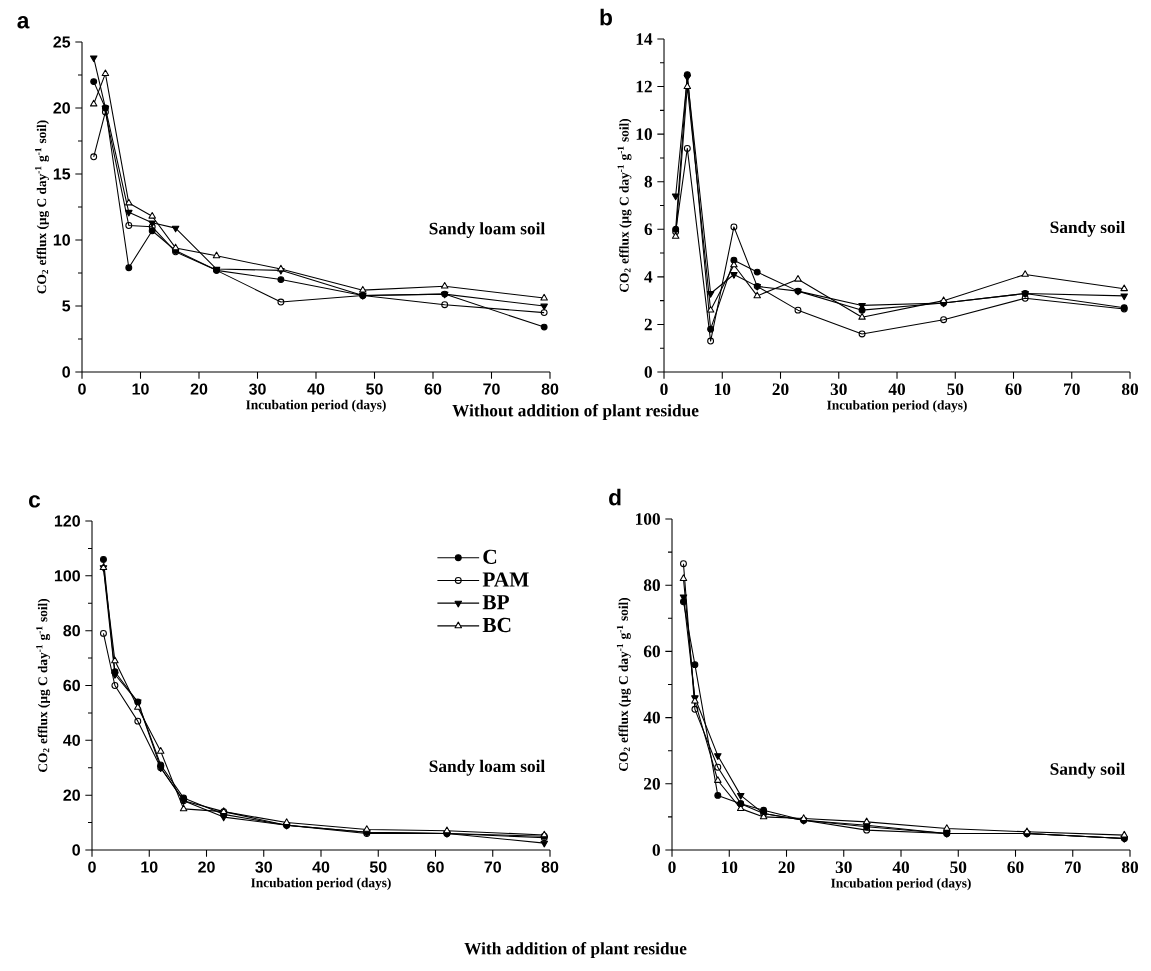 This screenshot has height=971, width=1151. What do you see at coordinates (490, 556) in the screenshot?
I see `legend-label: C` at bounding box center [490, 556].